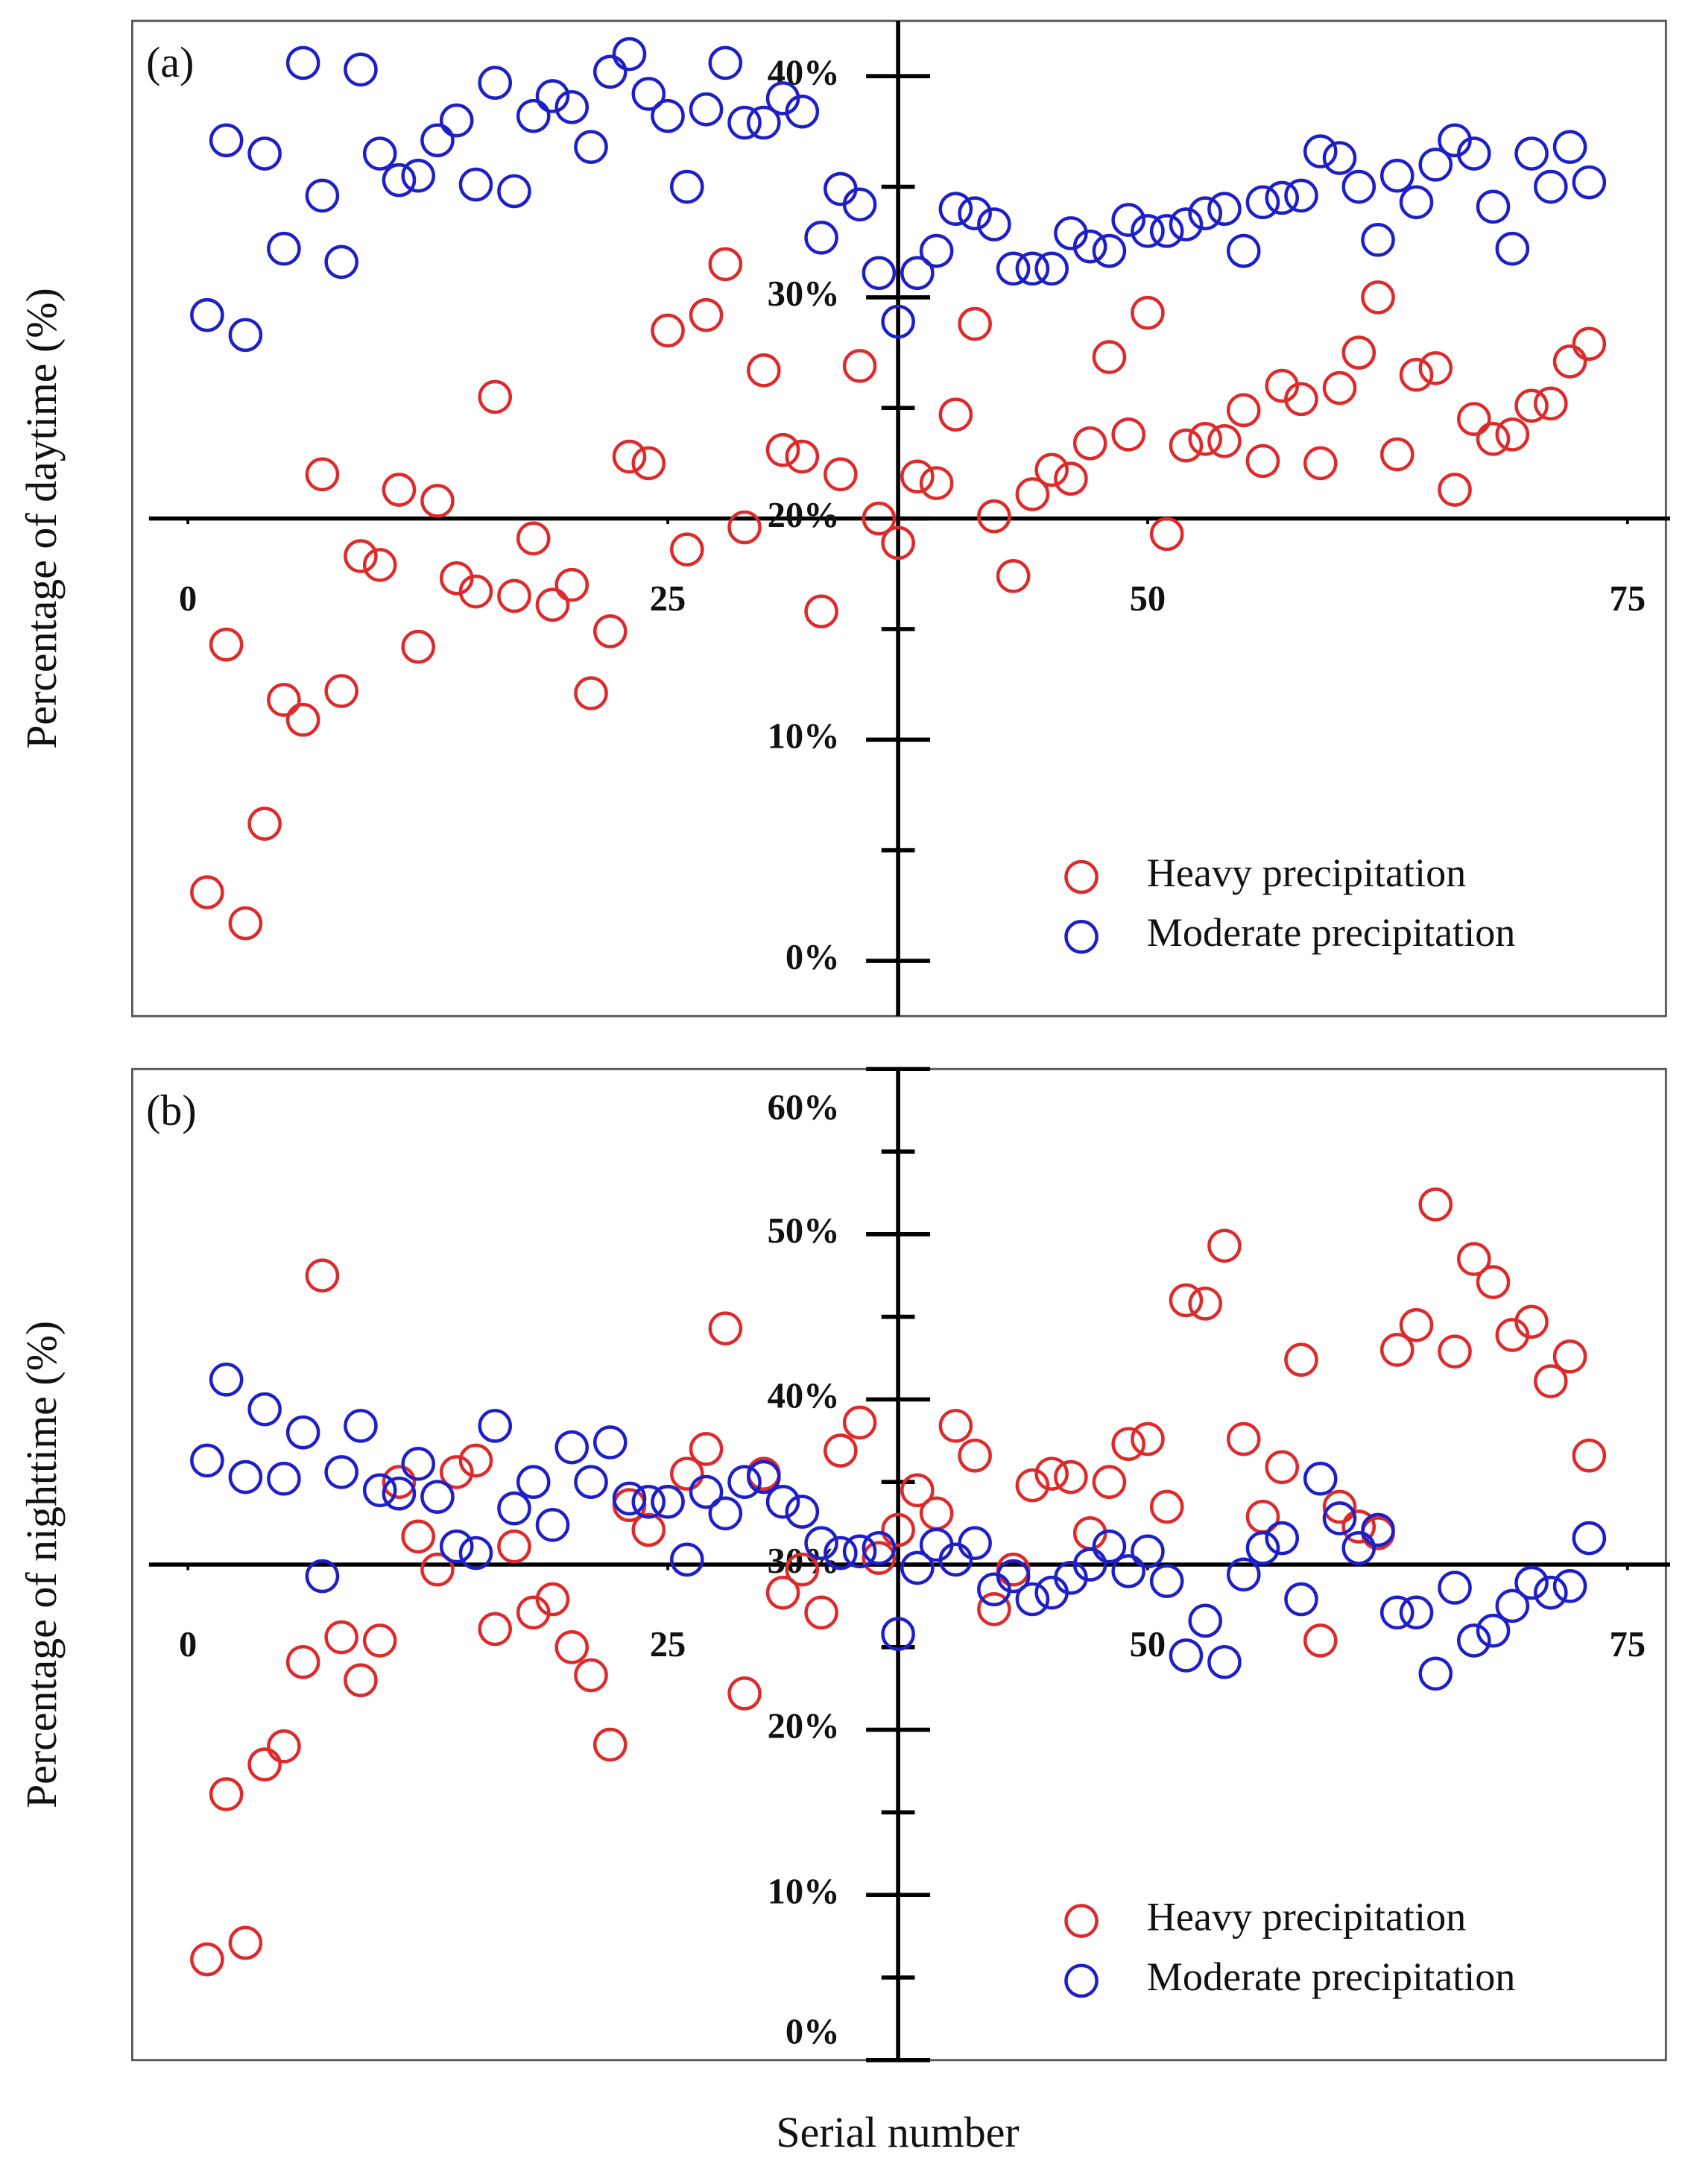 The height and width of the screenshot is (2184, 1691). I want to click on y-tick-label: 20%, so click(804, 1726).